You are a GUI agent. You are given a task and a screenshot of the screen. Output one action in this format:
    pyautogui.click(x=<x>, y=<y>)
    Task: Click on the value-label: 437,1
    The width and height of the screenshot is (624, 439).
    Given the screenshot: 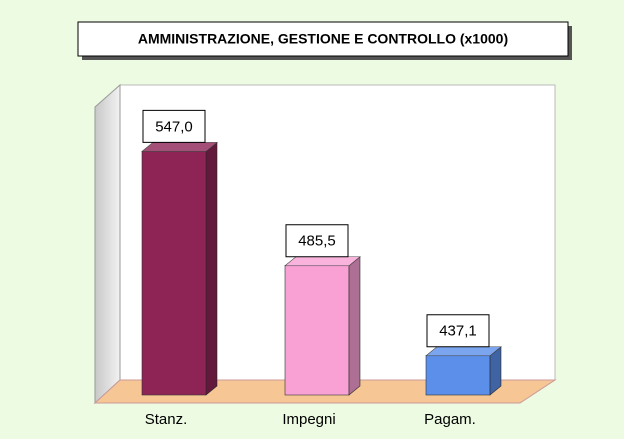 What is the action you would take?
    pyautogui.click(x=458, y=331)
    